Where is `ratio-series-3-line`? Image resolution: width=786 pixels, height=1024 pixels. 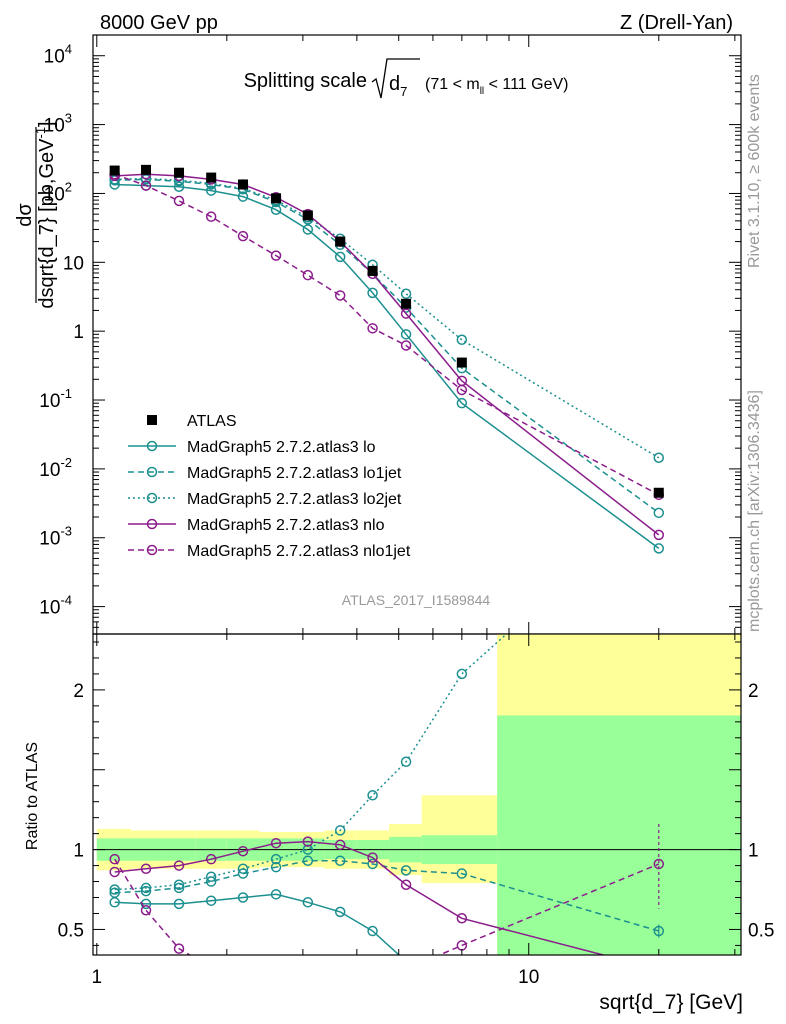
ratio-series-3-line is located at coordinates (360, 897).